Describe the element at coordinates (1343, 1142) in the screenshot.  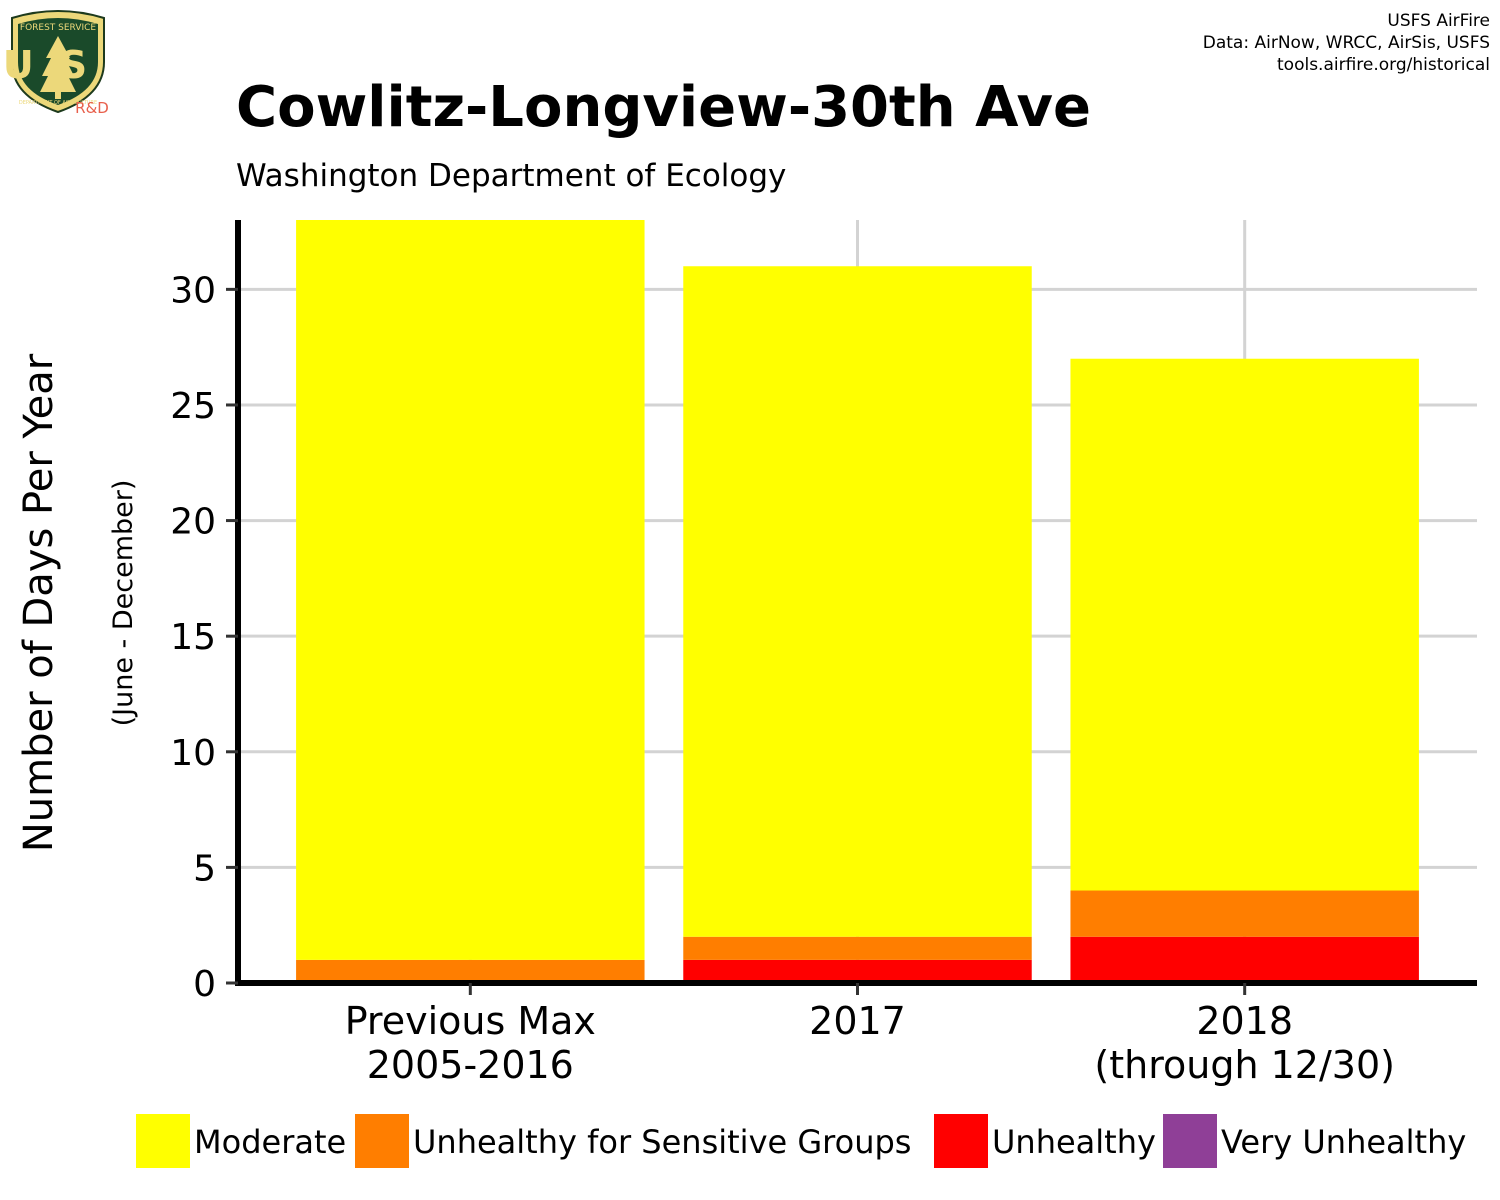
I see `legend-label: Very Unhealthy` at that location.